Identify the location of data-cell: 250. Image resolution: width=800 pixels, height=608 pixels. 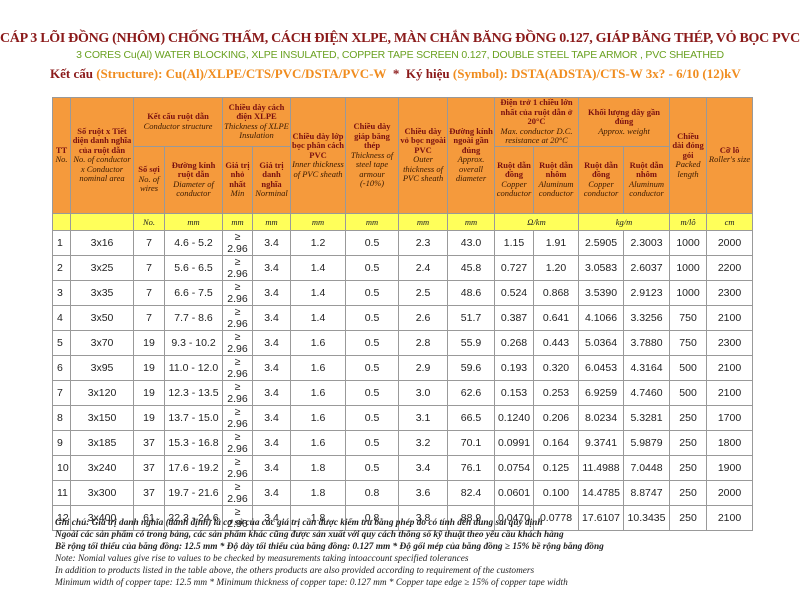
(688, 417).